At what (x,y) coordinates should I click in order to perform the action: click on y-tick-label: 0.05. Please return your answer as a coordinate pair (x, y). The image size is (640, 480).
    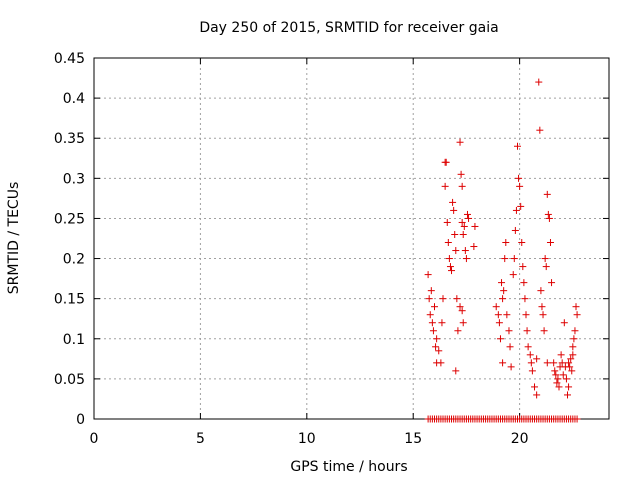
    Looking at the image, I should click on (69, 380).